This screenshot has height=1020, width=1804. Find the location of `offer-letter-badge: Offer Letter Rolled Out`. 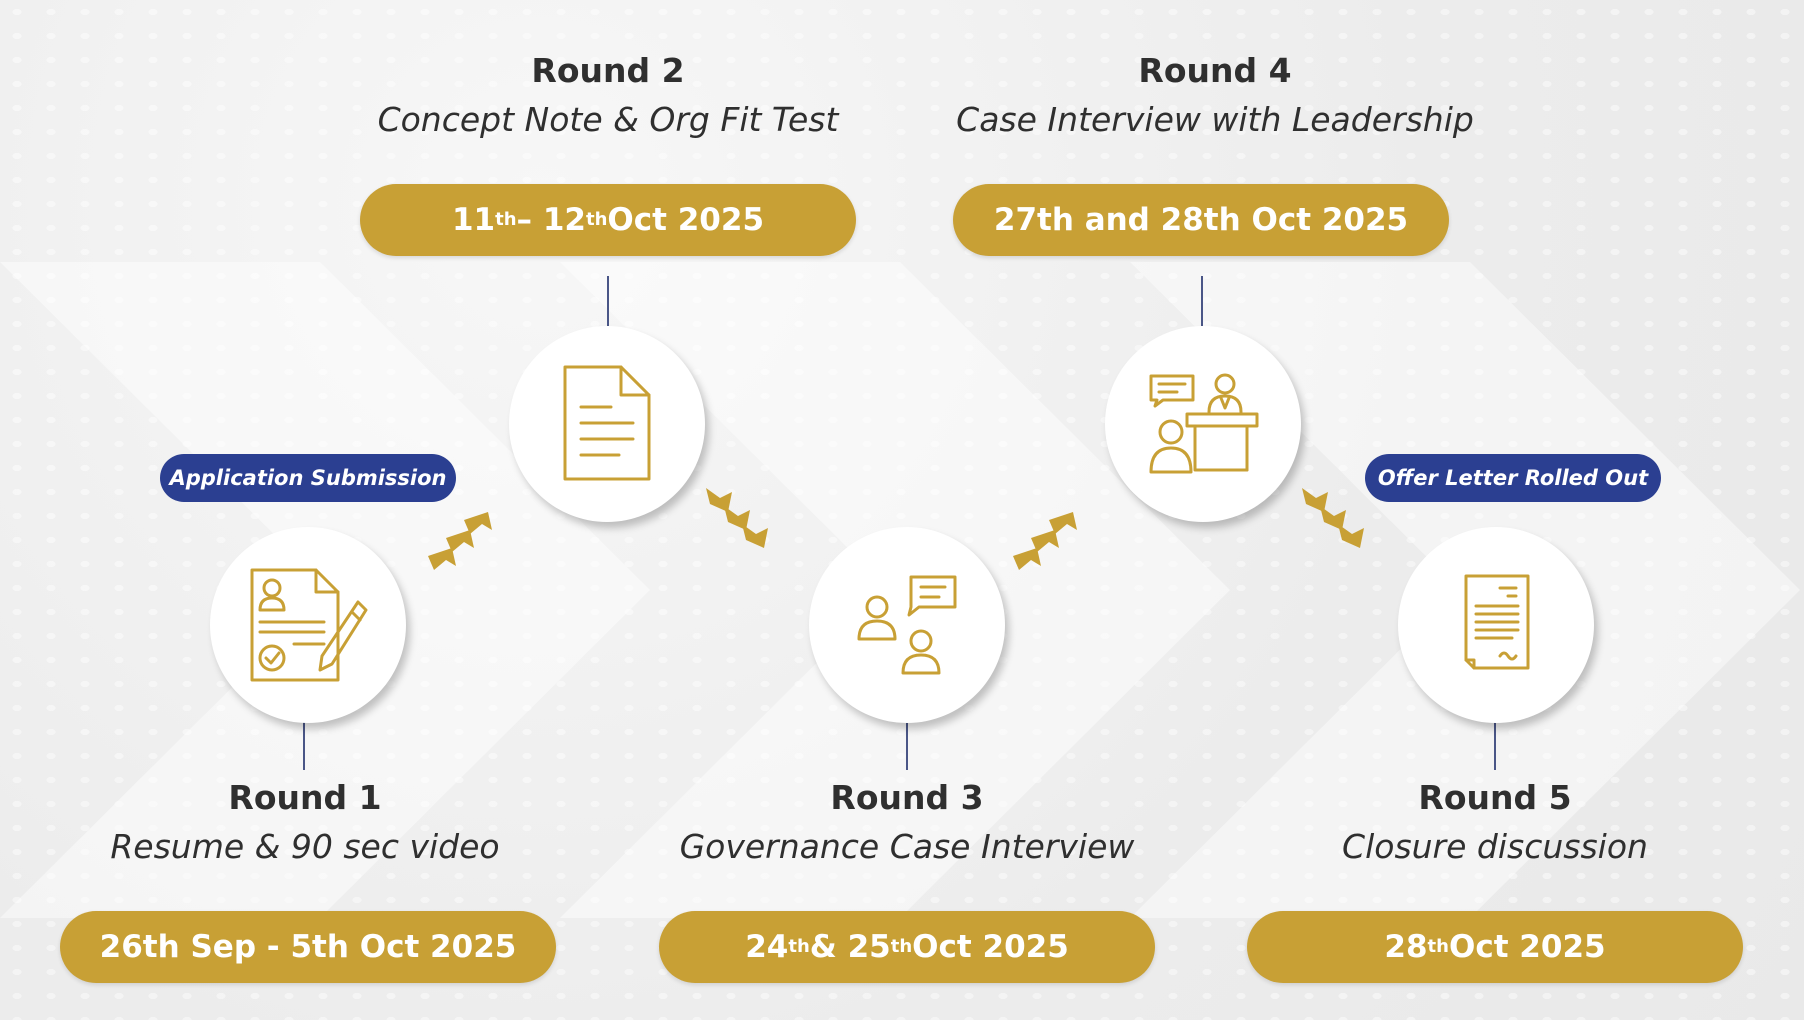

offer-letter-badge: Offer Letter Rolled Out is located at coordinates (1513, 478).